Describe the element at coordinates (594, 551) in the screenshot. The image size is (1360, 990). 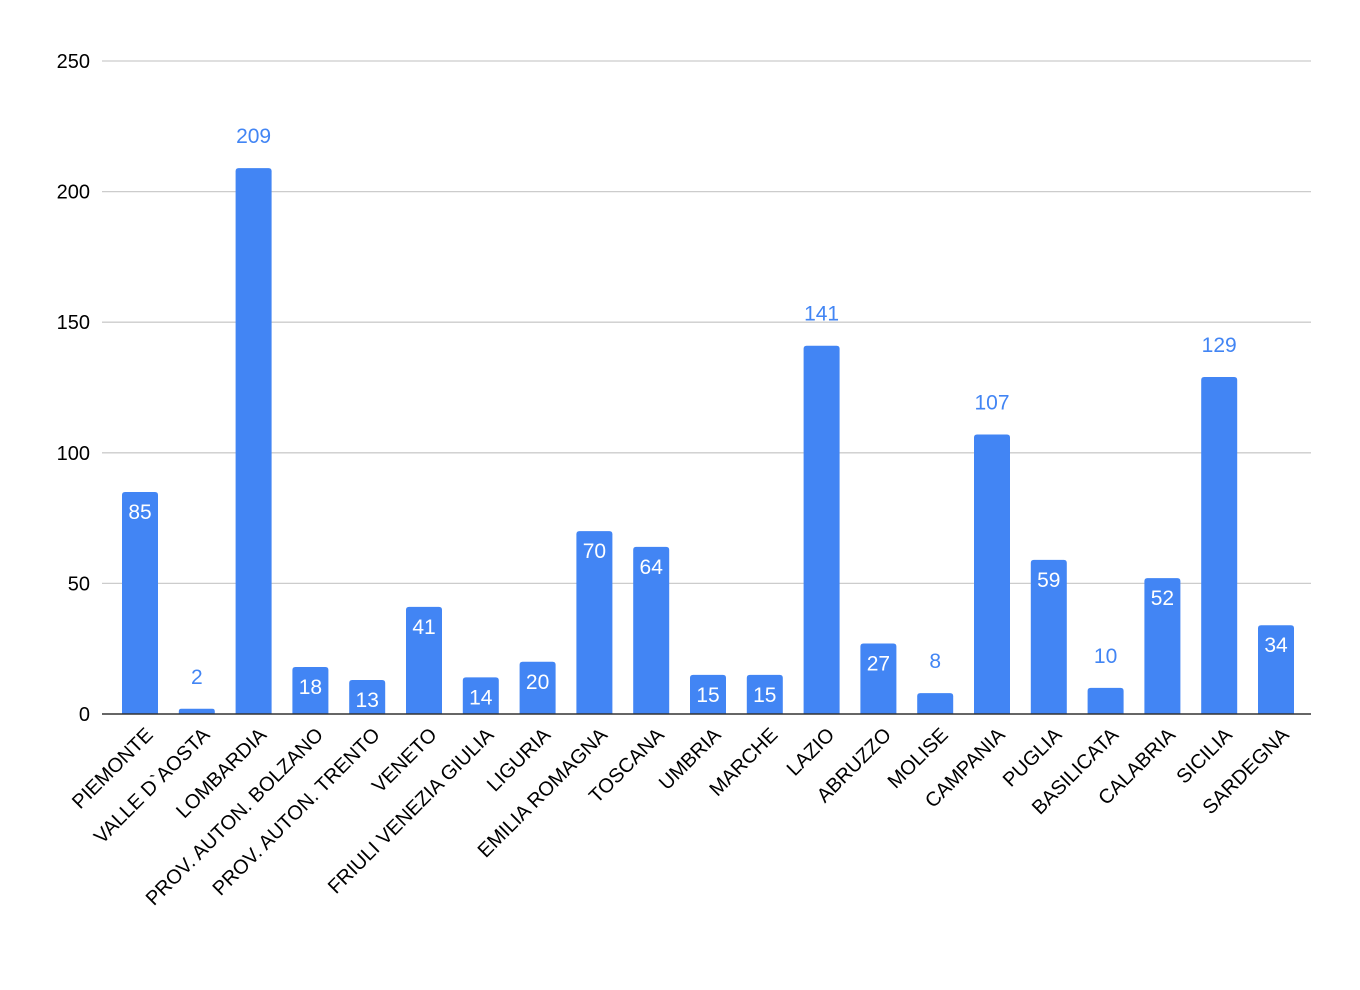
I see `data-label: 70` at that location.